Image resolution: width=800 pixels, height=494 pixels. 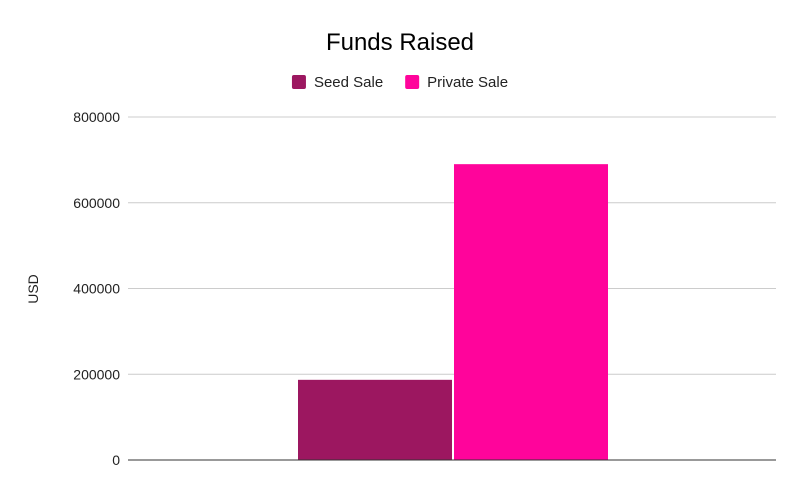 I want to click on bar-private-sale, so click(x=531, y=312).